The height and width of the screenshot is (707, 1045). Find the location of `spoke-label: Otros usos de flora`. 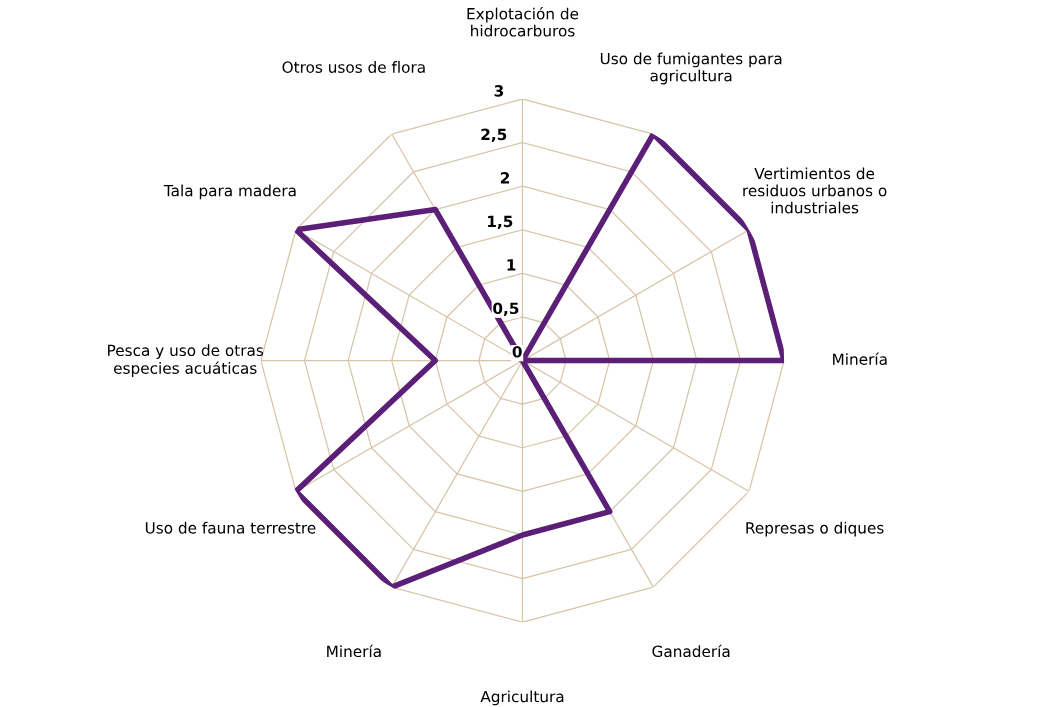

spoke-label: Otros usos de flora is located at coordinates (353, 67).